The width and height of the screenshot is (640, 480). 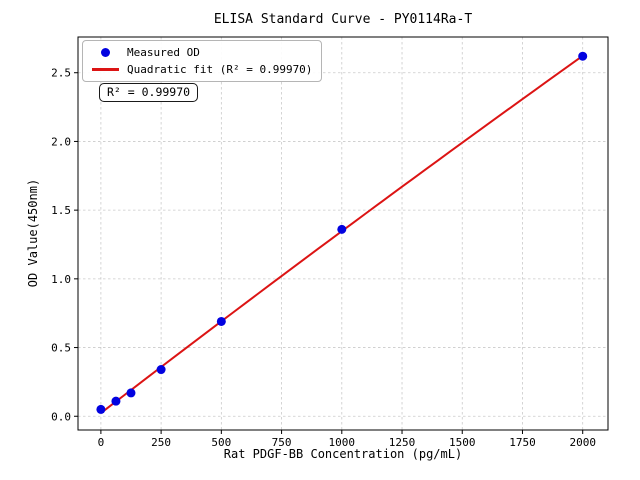 What do you see at coordinates (61, 73) in the screenshot?
I see `y-tick-label: 2.5` at bounding box center [61, 73].